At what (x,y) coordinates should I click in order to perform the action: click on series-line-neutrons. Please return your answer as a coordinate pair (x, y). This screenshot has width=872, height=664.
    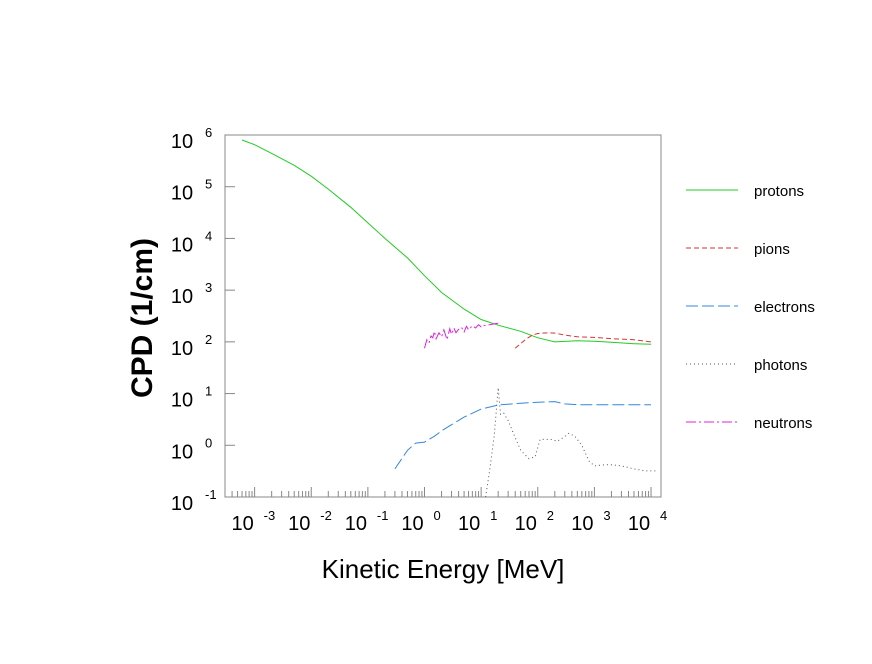
    Looking at the image, I should click on (461, 335).